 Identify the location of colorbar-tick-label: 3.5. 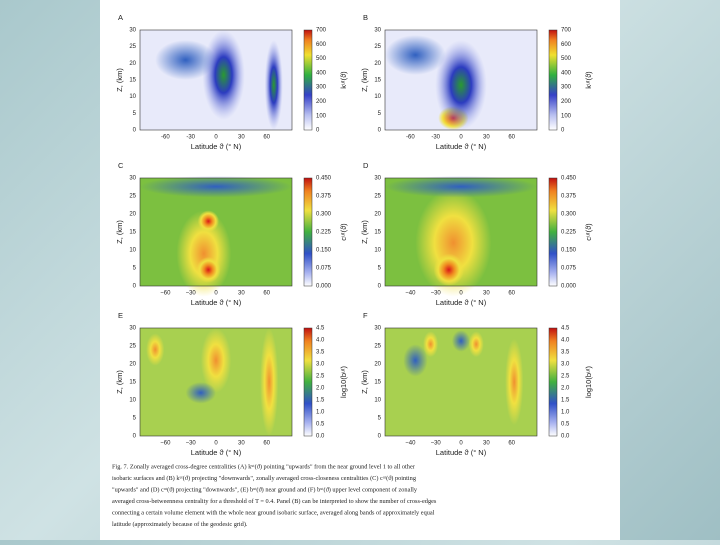
(565, 353).